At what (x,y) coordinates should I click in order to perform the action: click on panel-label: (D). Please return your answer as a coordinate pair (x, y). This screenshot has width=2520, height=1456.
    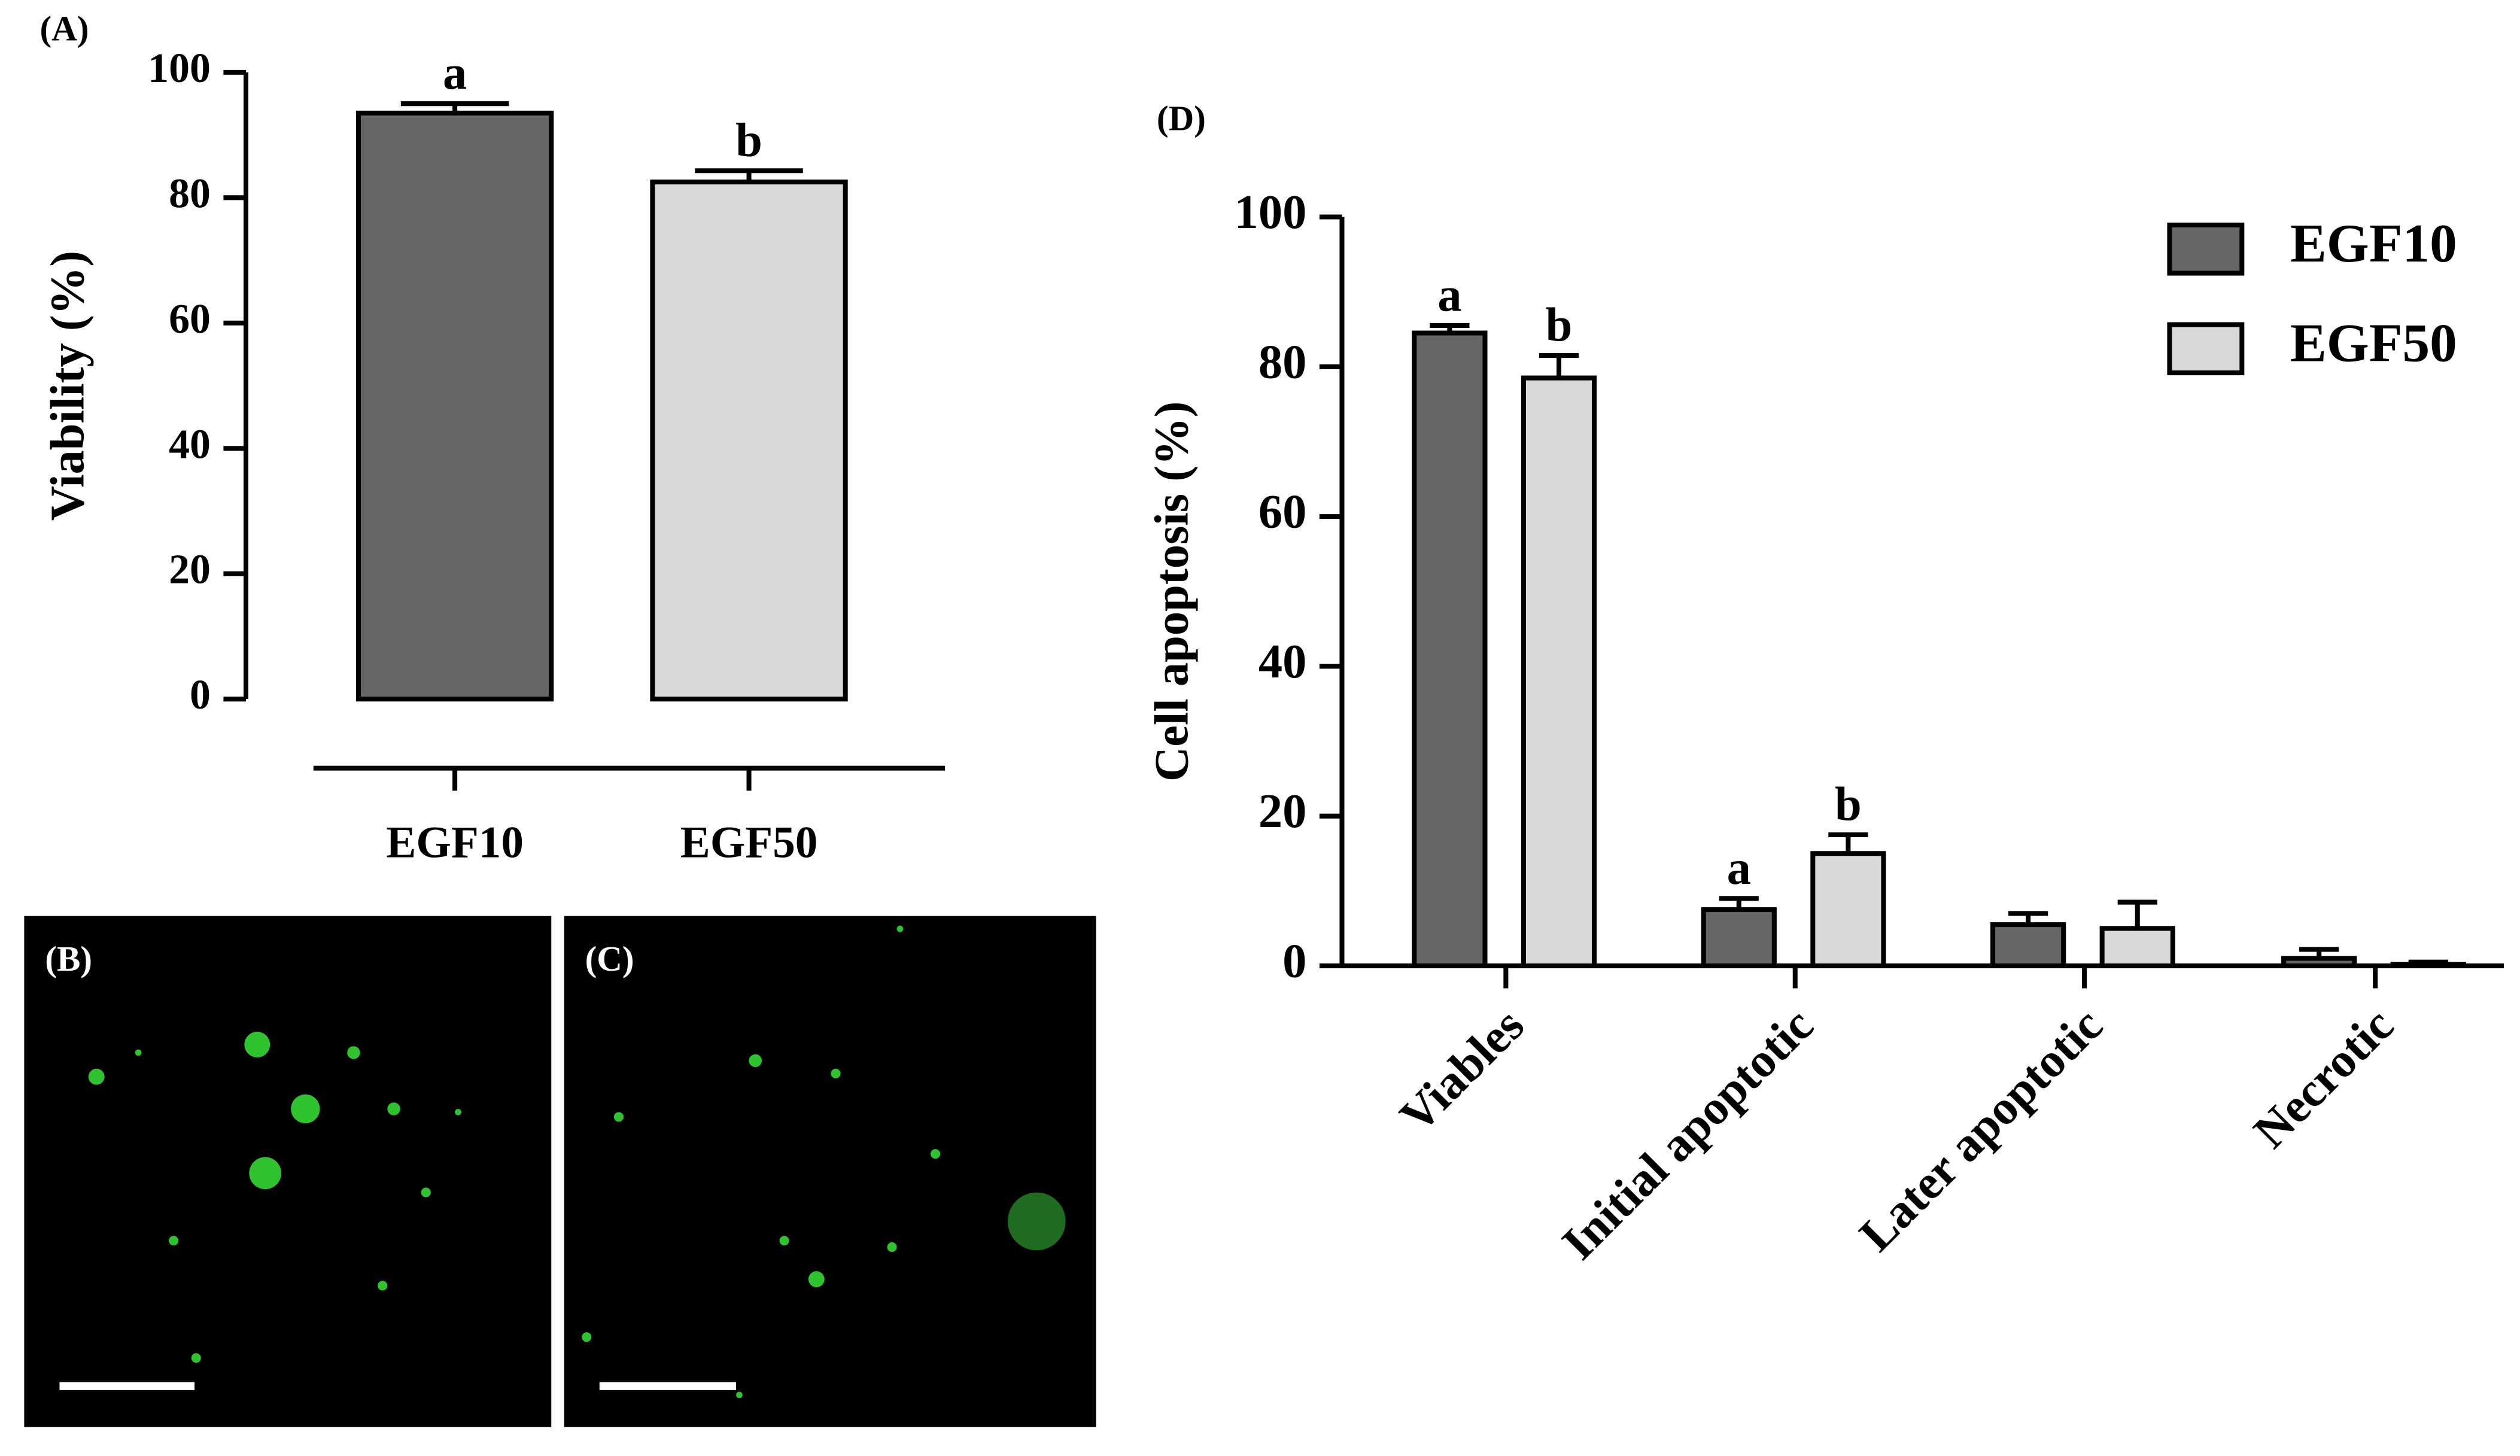
    Looking at the image, I should click on (1182, 118).